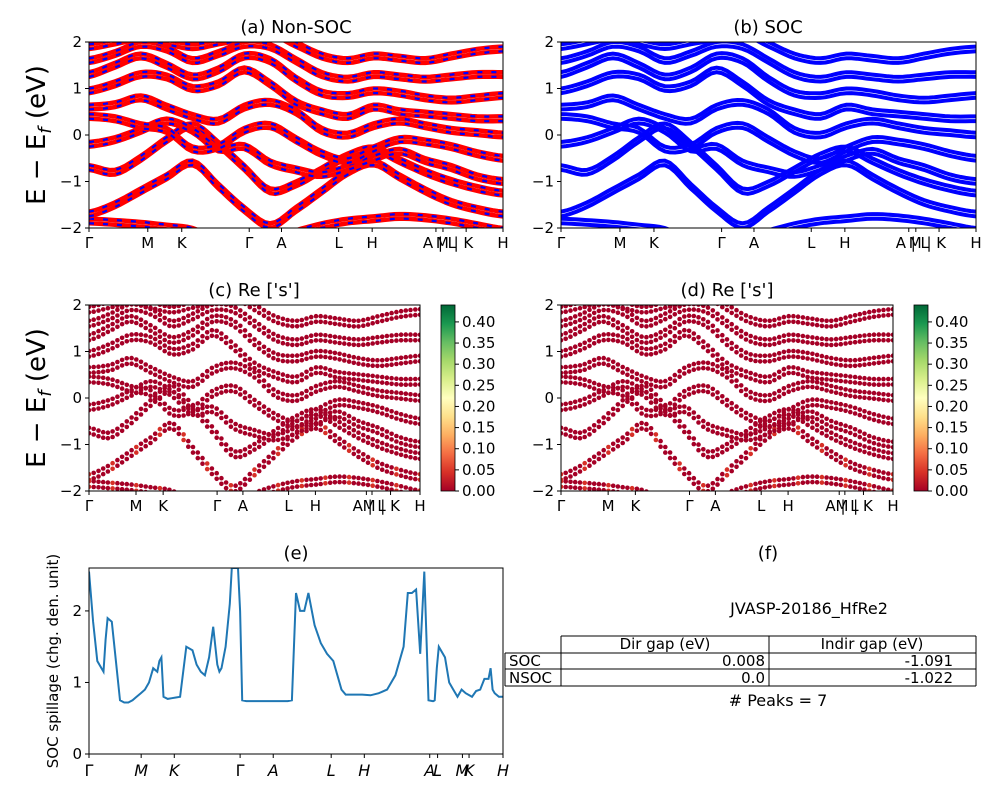 This screenshot has height=800, width=1000. I want to click on panel-e-yticks: 012, so click(80, 682).